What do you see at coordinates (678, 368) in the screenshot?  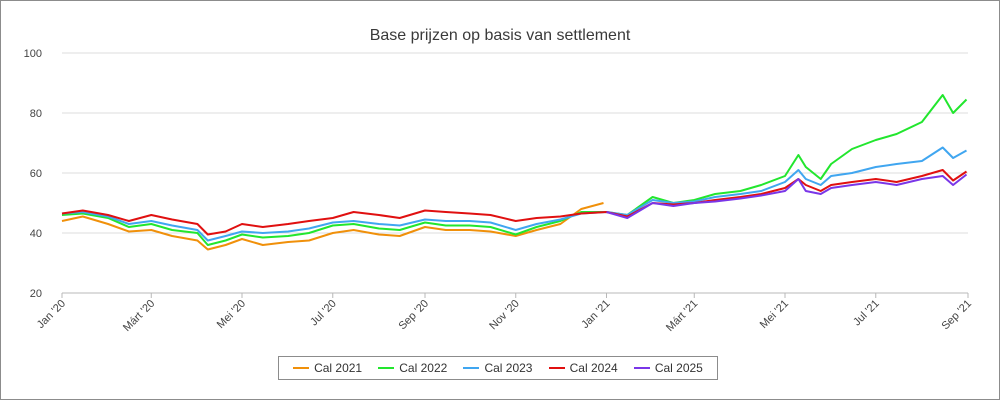 I see `legend-label: Cal 2025` at bounding box center [678, 368].